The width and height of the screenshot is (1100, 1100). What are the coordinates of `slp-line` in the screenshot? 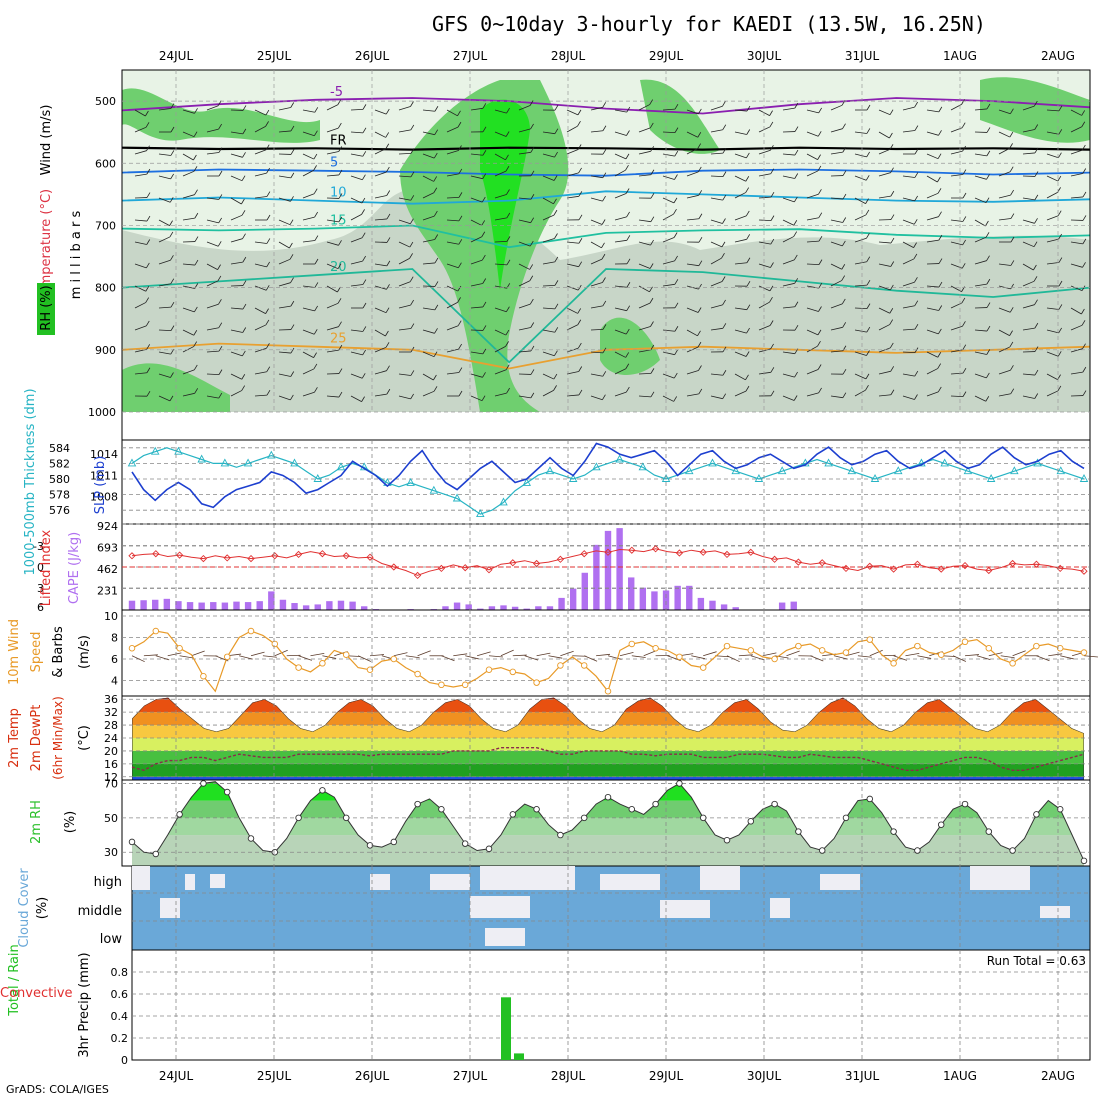 It's located at (608, 475).